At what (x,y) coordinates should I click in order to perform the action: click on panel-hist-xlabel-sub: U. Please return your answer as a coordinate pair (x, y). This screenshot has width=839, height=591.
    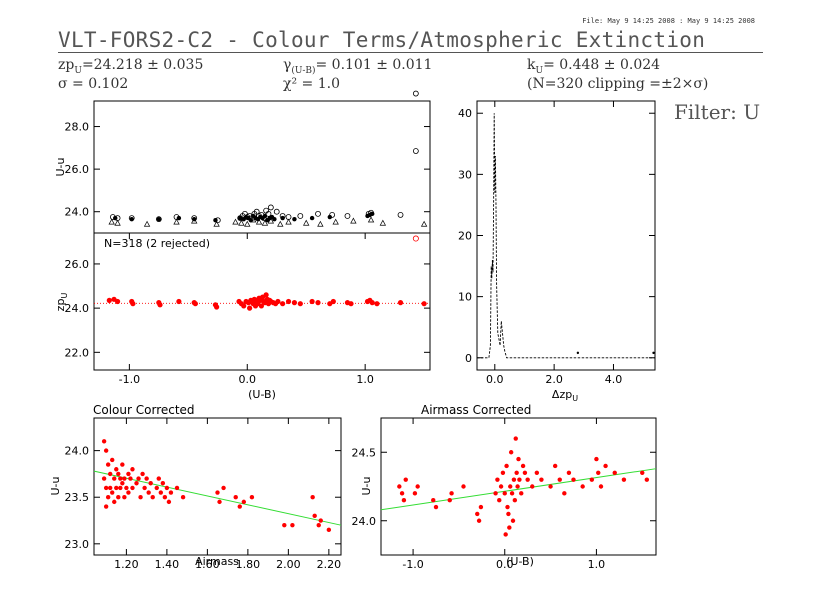
    Looking at the image, I should click on (575, 398).